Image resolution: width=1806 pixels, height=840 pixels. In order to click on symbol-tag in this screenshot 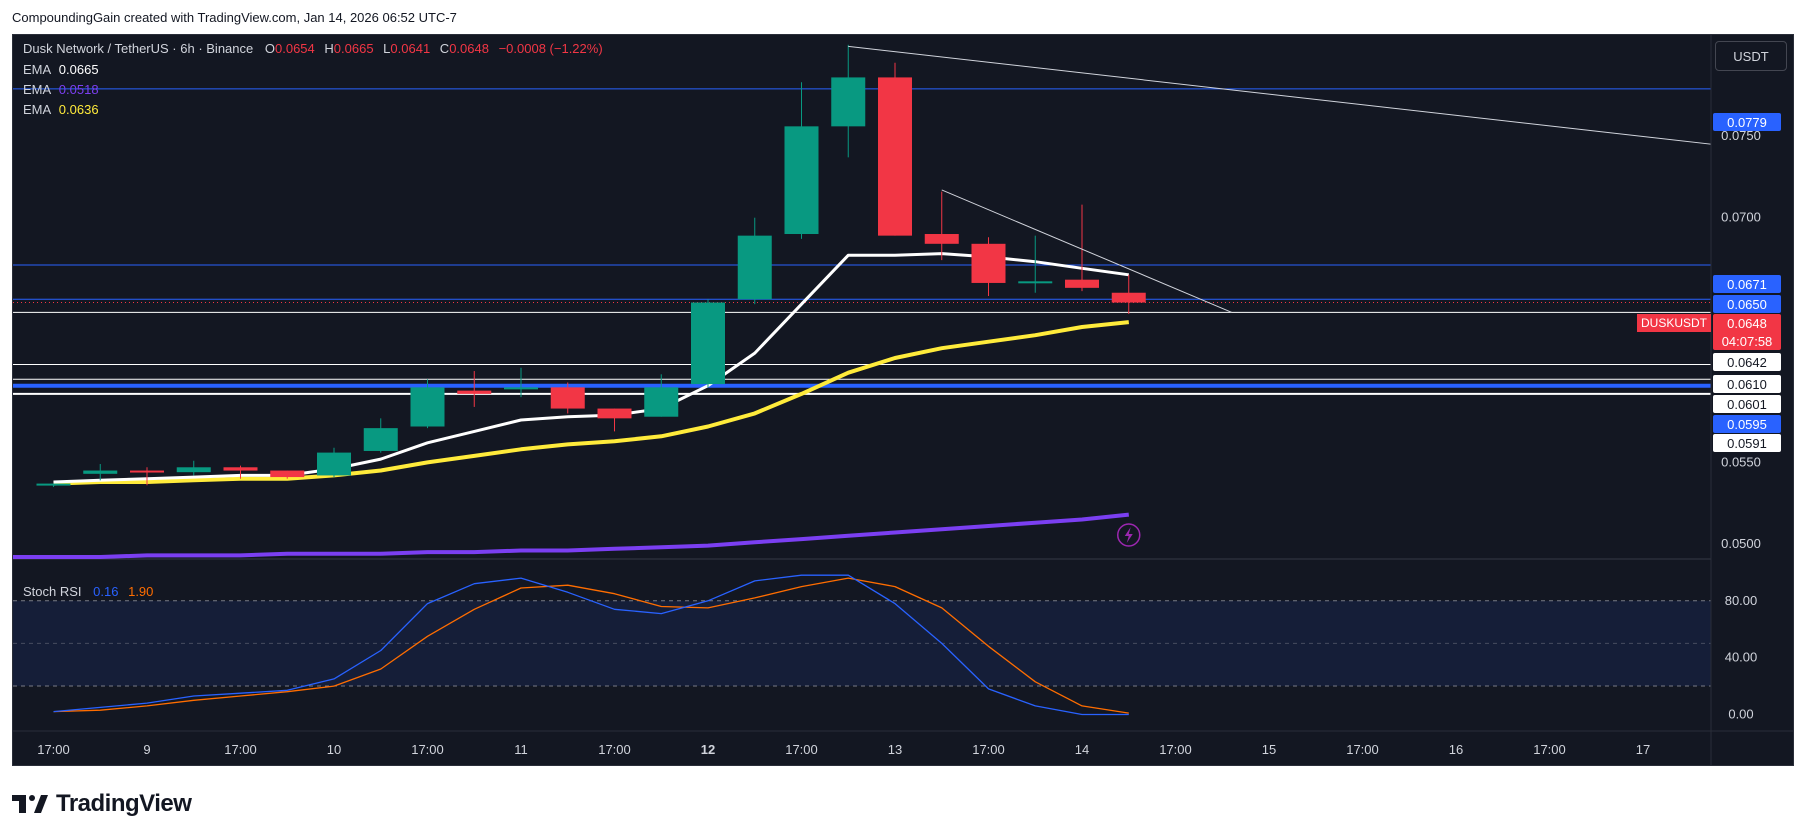, I will do `click(1674, 323)`.